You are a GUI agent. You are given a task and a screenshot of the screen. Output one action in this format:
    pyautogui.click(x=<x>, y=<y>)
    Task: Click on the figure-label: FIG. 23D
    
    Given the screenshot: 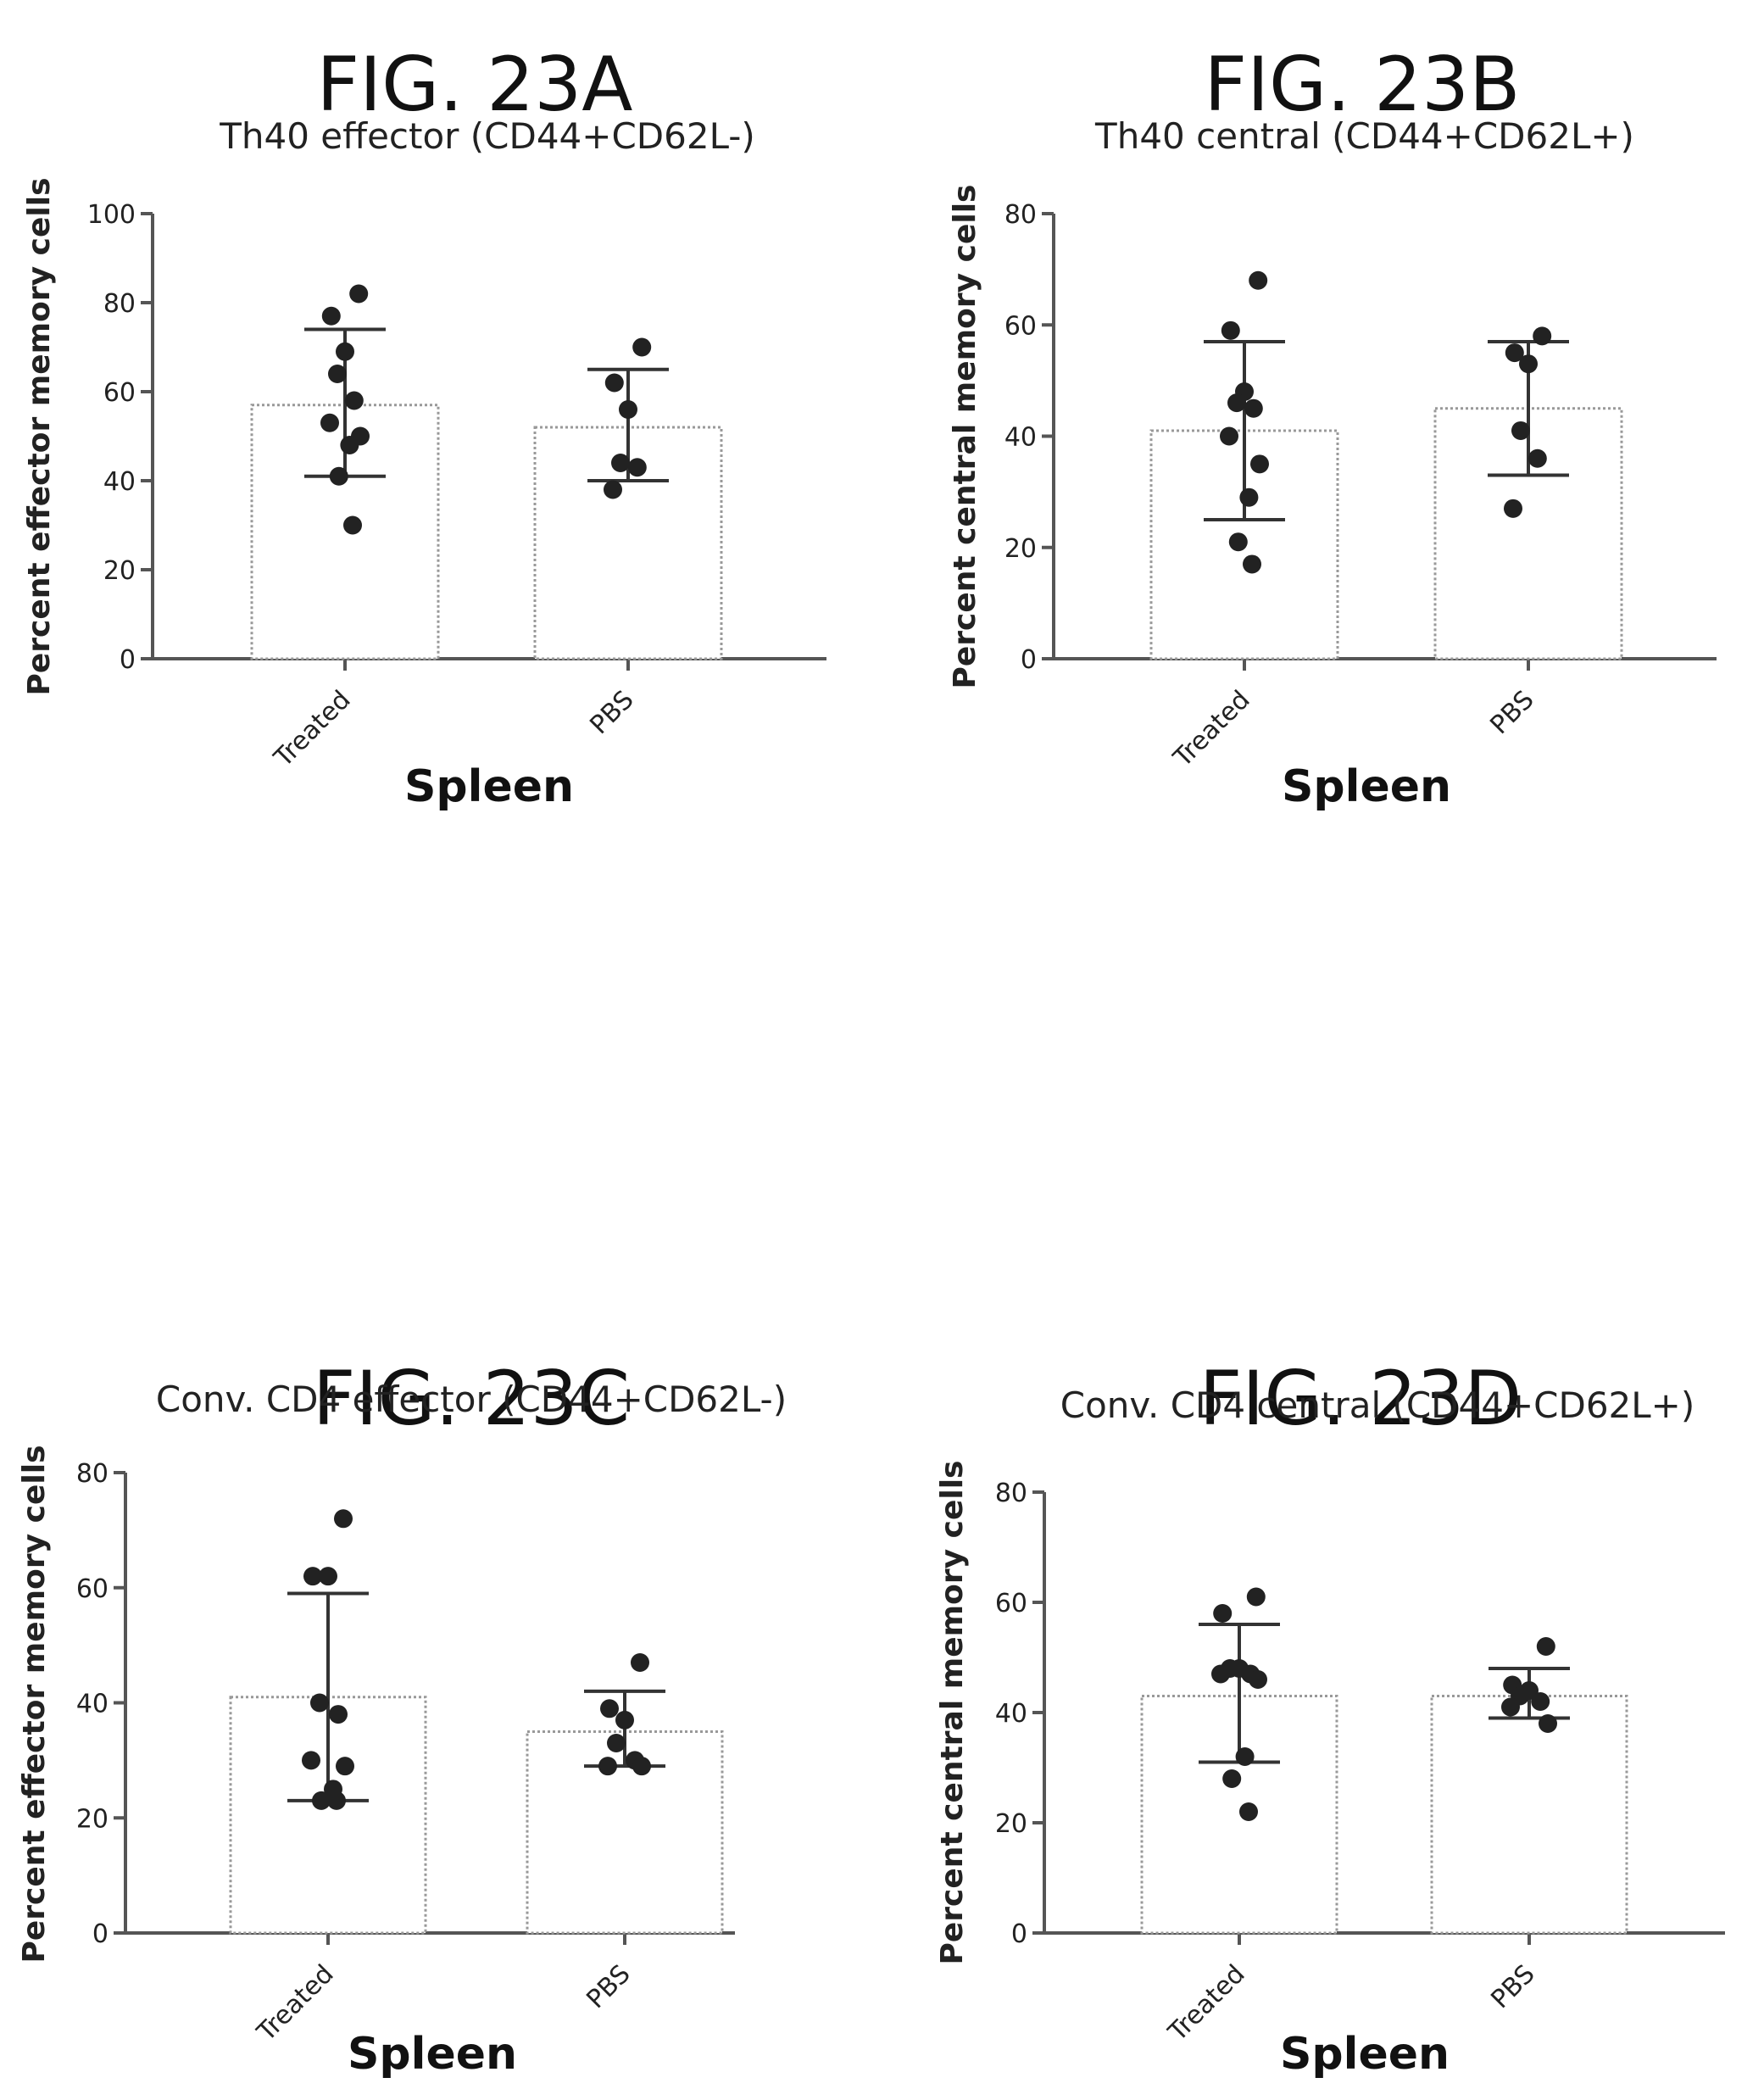 What is the action you would take?
    pyautogui.click(x=1360, y=1398)
    